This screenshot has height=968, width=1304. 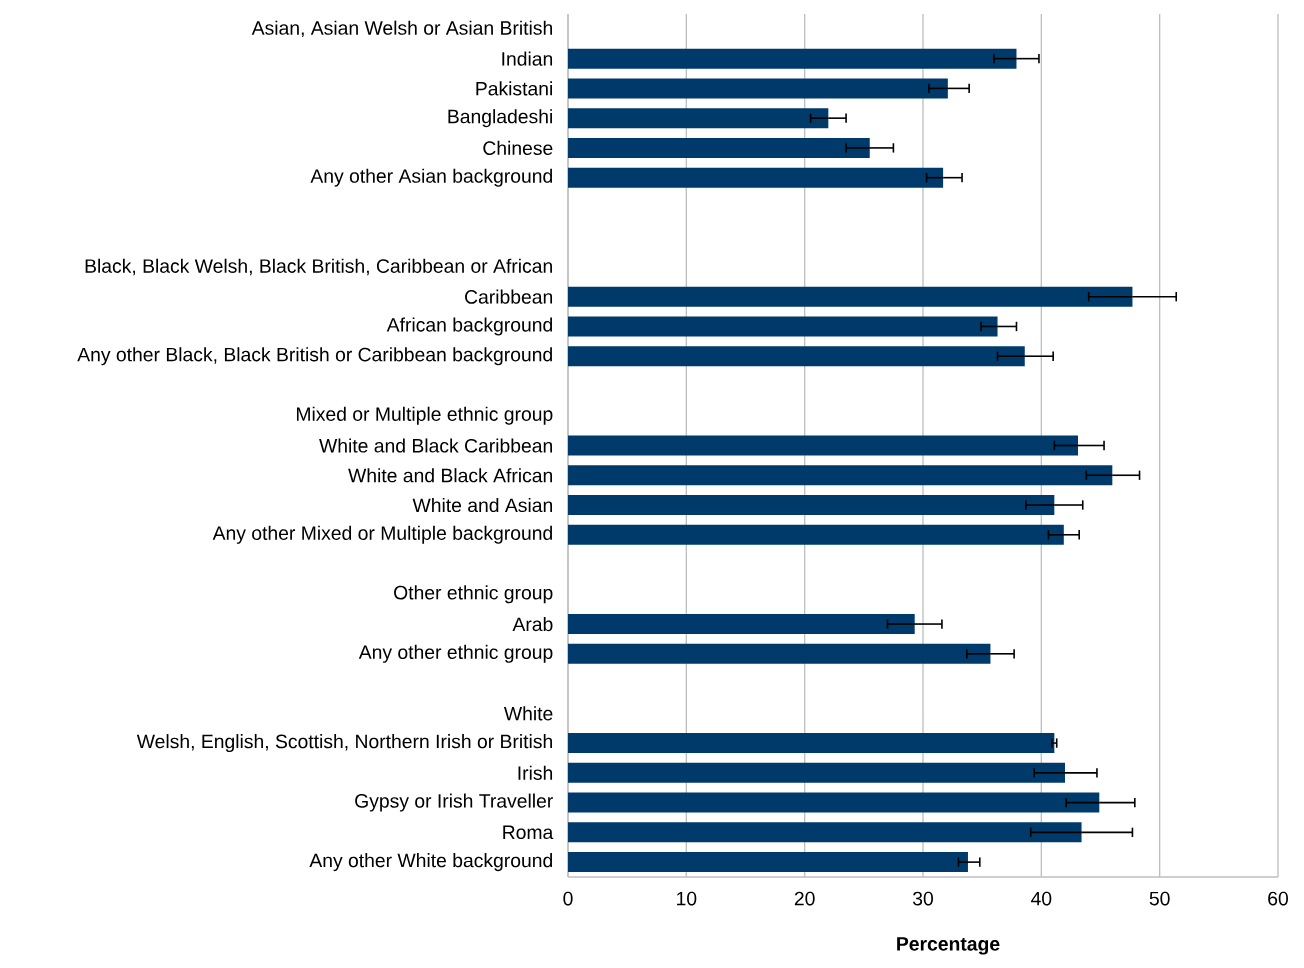 I want to click on y-tick-label: Pakistani, so click(x=514, y=88).